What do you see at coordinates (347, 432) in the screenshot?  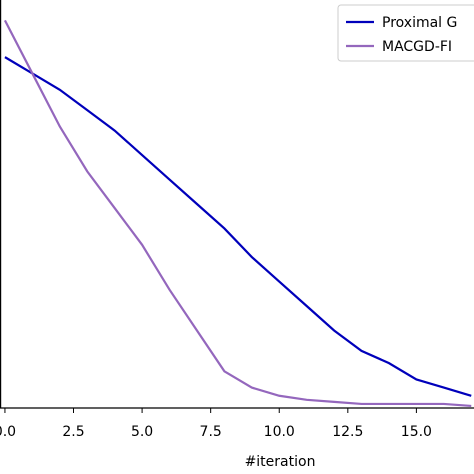 I see `x-tick-label: 12.5` at bounding box center [347, 432].